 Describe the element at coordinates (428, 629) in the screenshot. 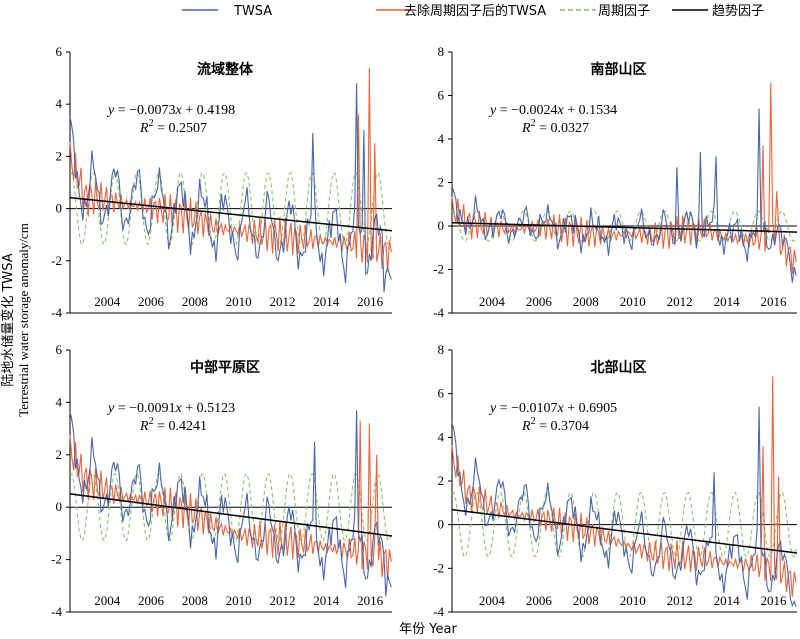

I see `x-axis-label: 年份 Year` at that location.